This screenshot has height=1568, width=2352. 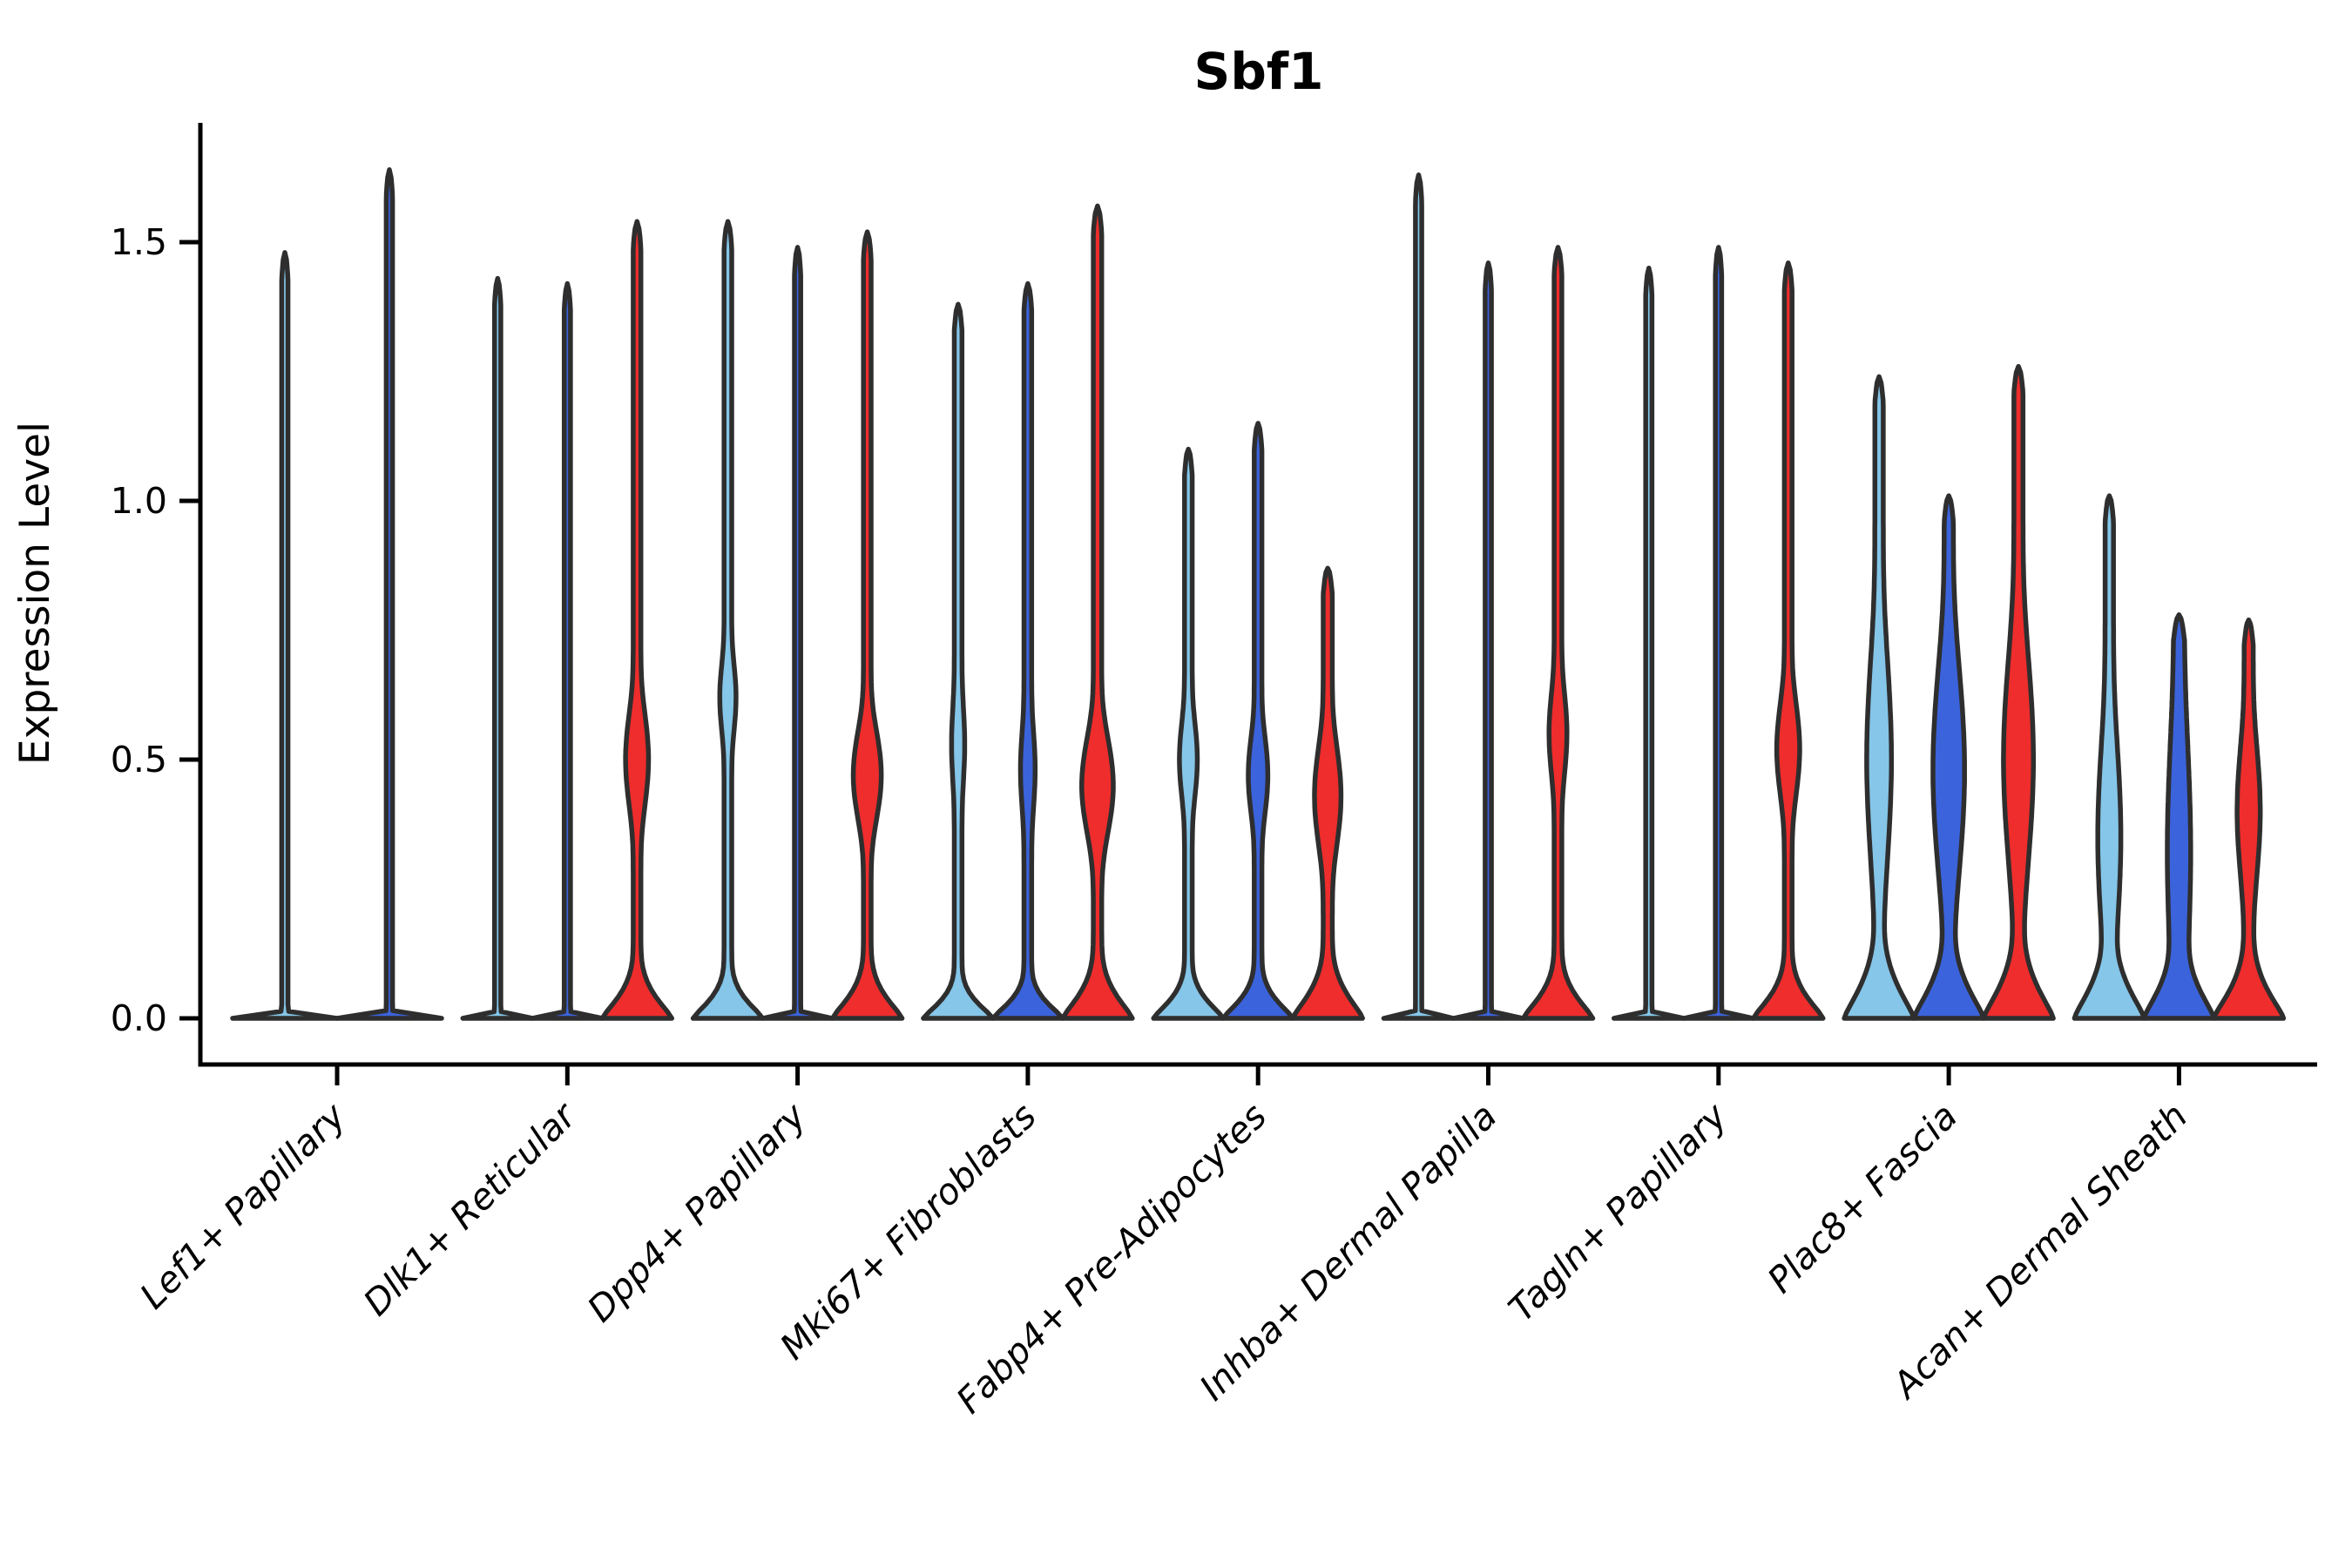 What do you see at coordinates (1558, 633) in the screenshot?
I see `violin-inhba-dermal-papilla-red` at bounding box center [1558, 633].